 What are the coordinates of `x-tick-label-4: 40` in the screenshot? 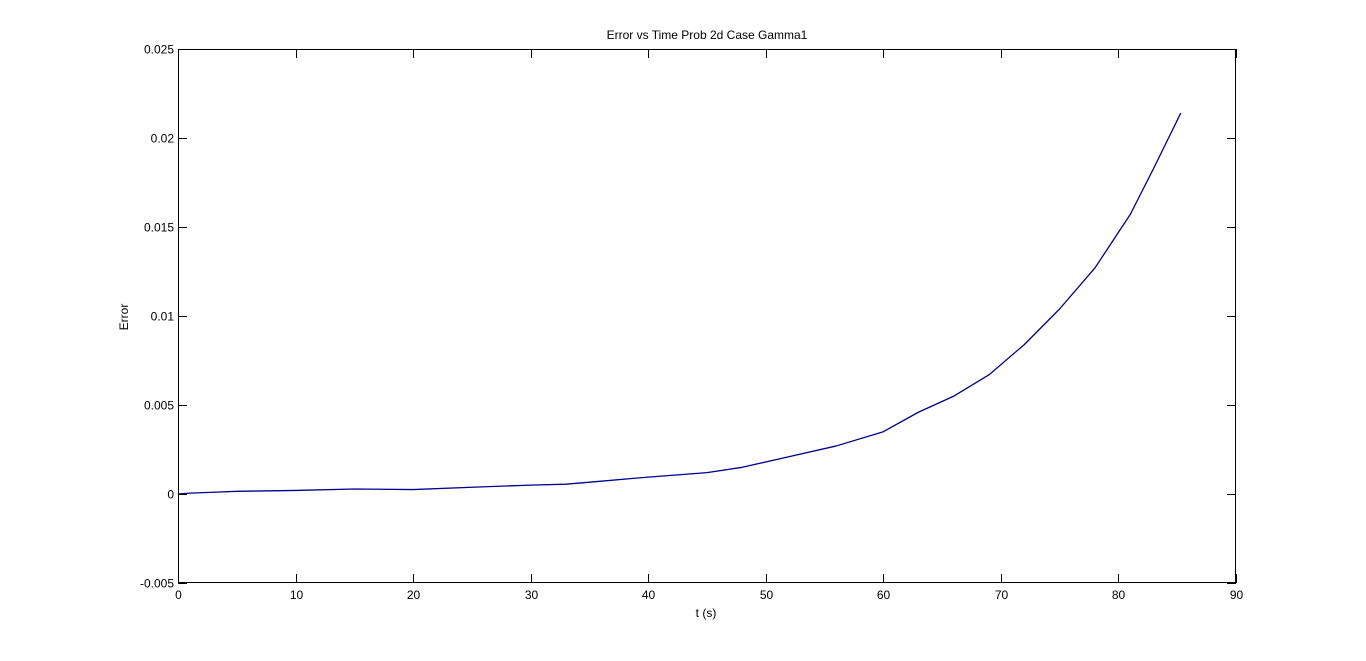 It's located at (649, 595).